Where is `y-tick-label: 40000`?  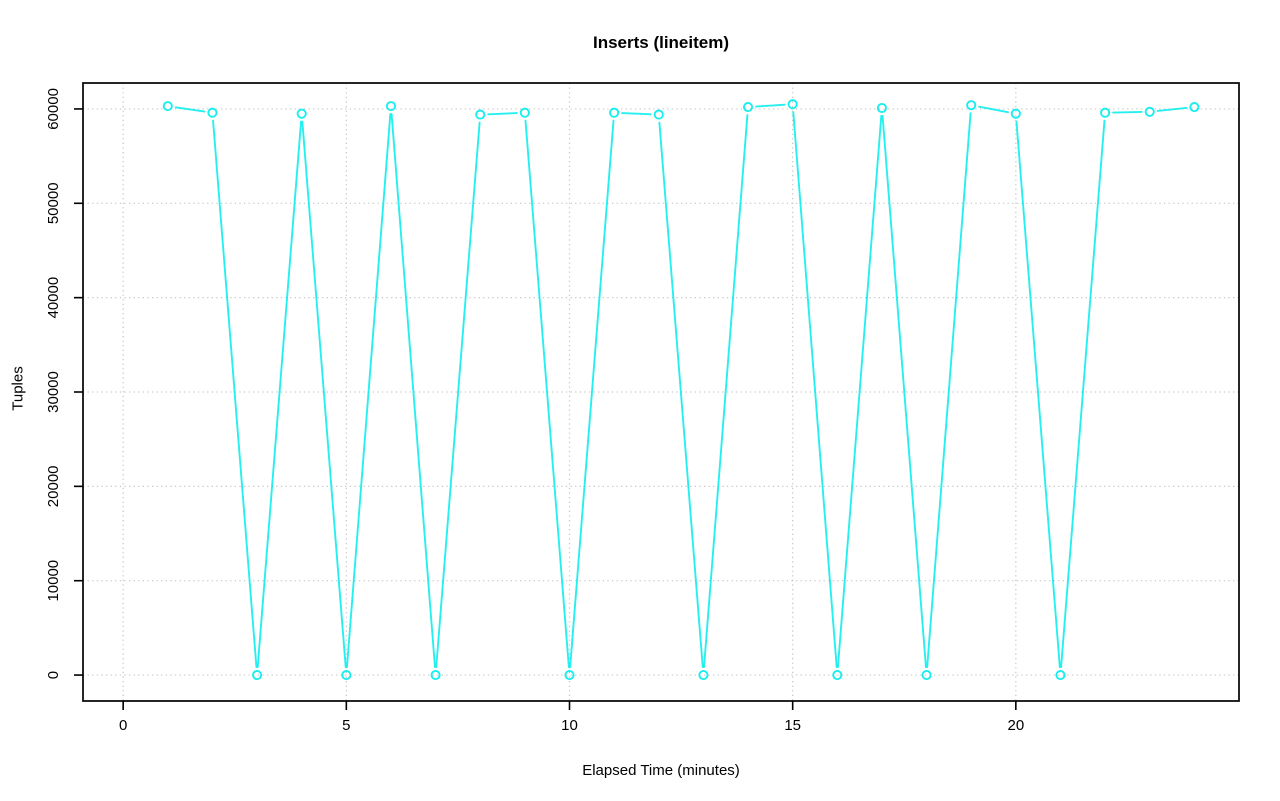
y-tick-label: 40000 is located at coordinates (53, 298).